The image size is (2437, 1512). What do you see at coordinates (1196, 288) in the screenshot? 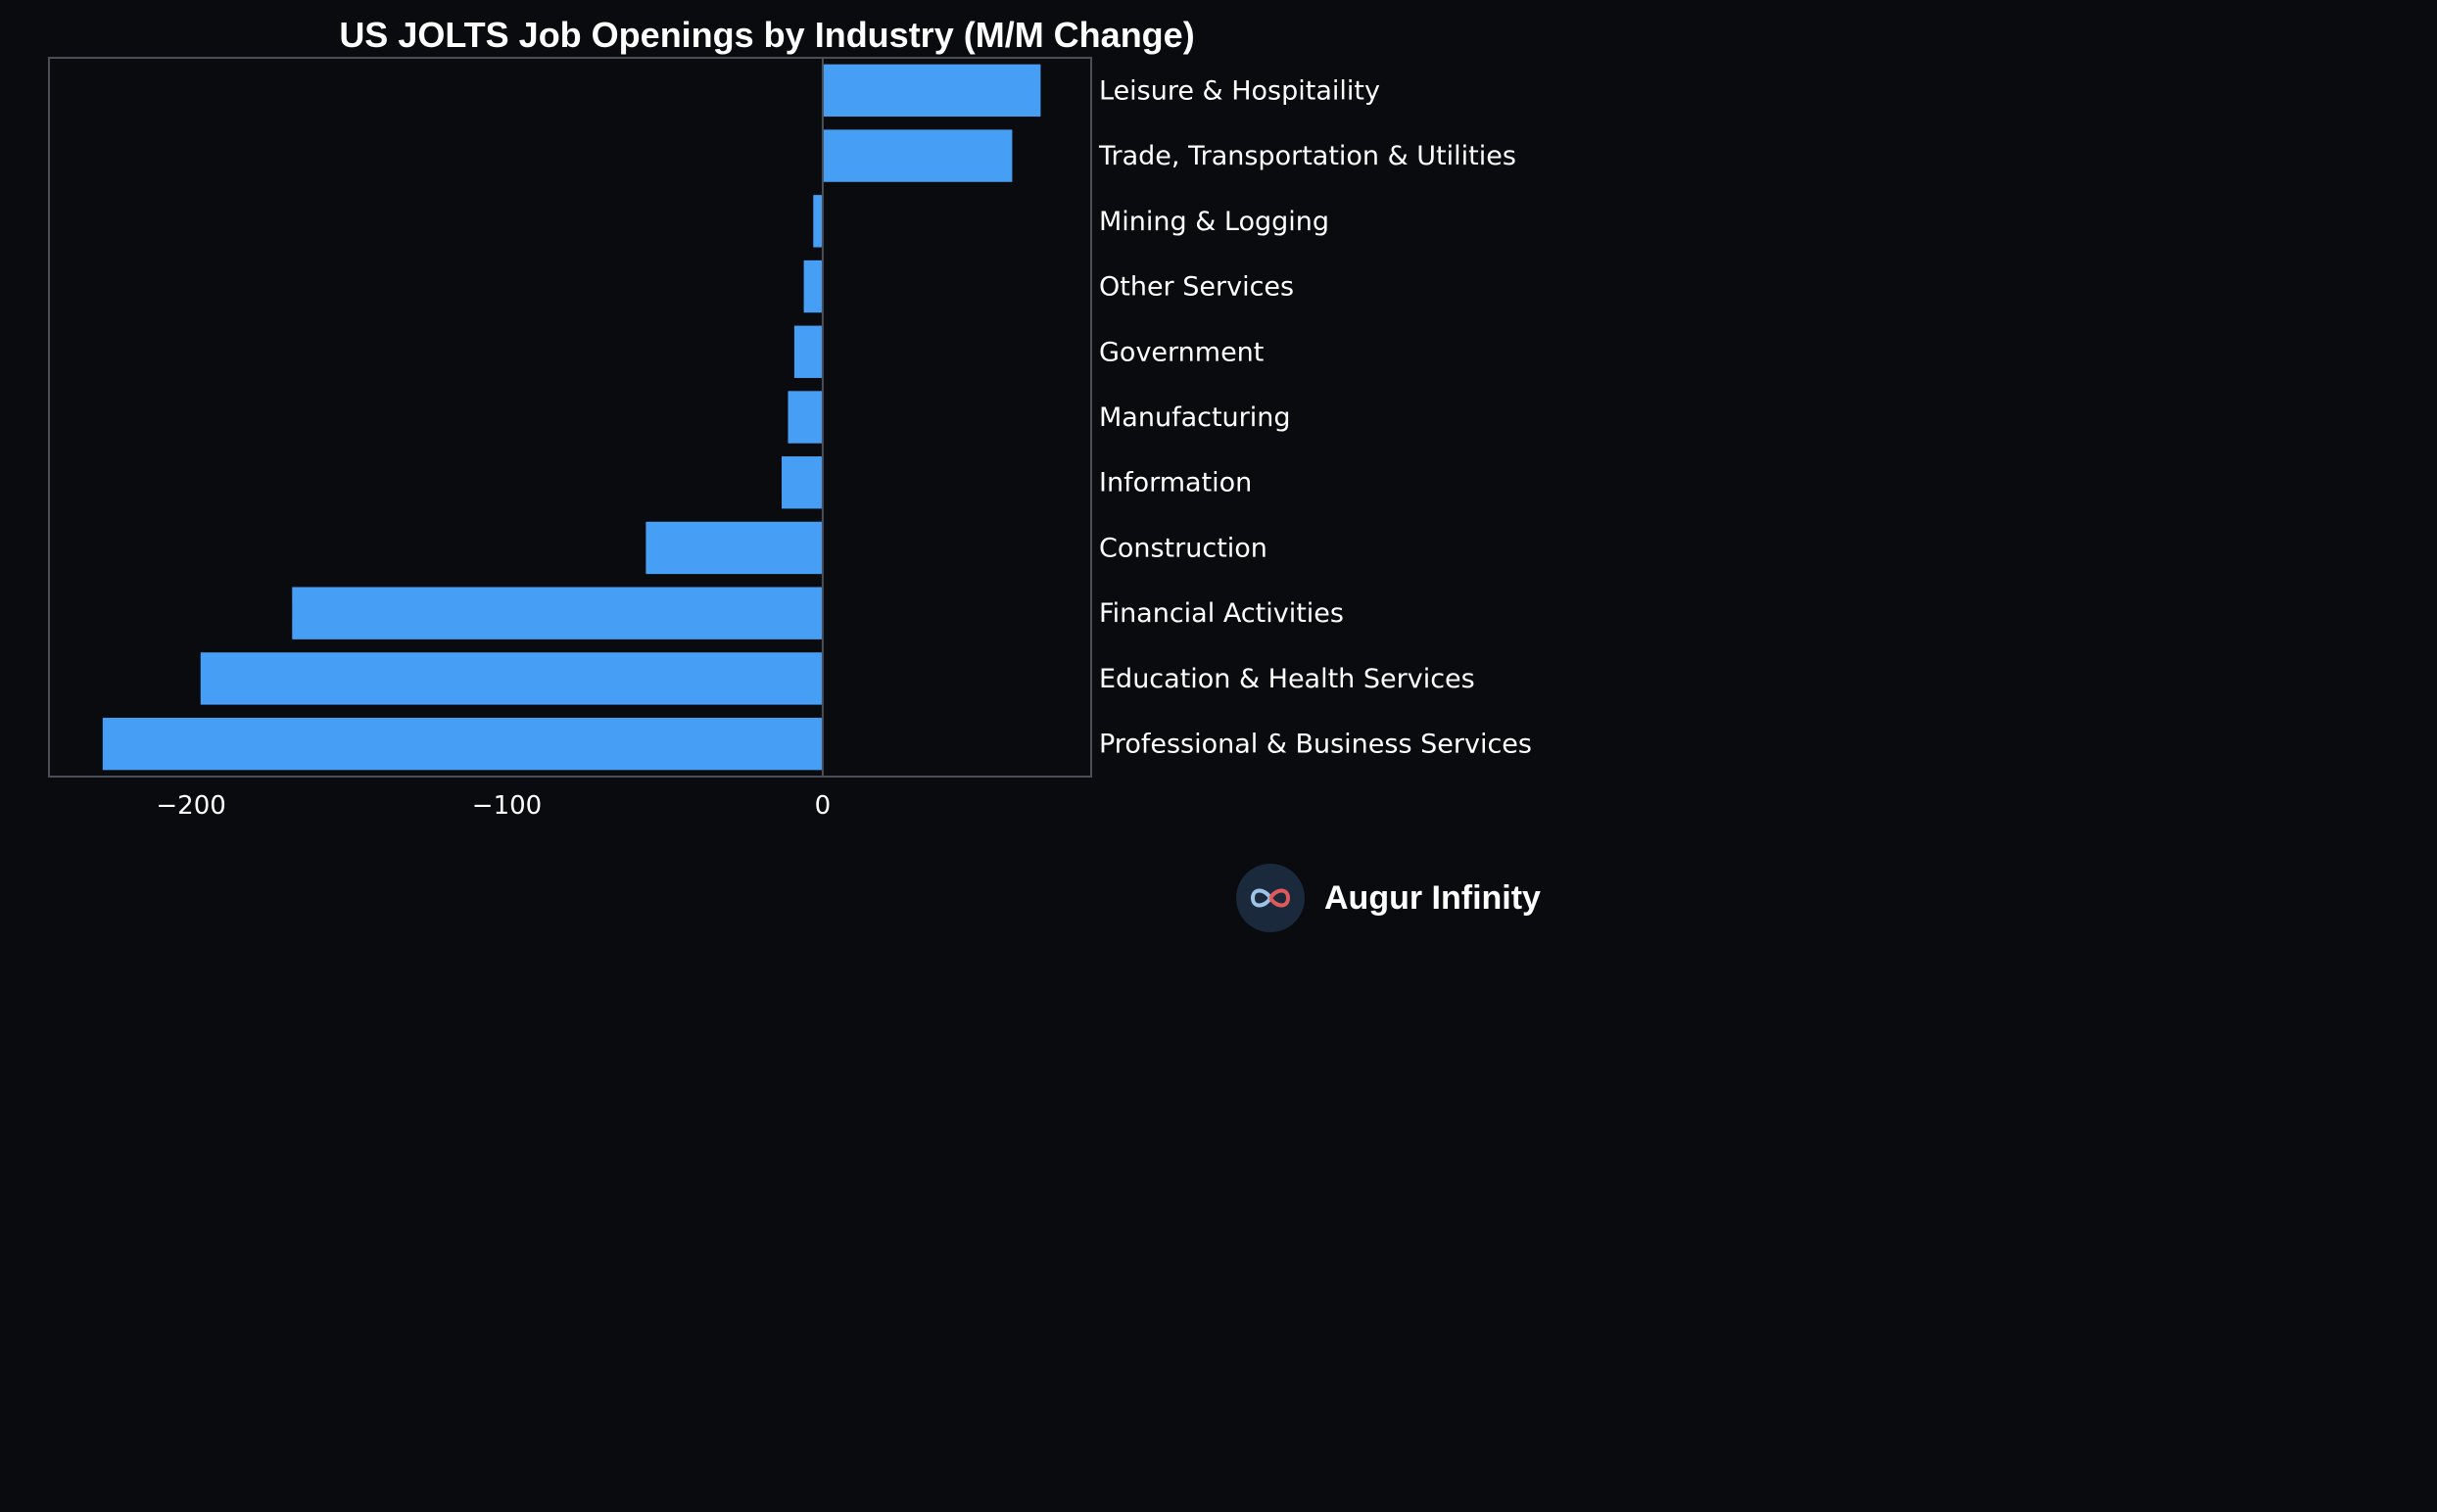
I see `category-label: Other Services` at bounding box center [1196, 288].